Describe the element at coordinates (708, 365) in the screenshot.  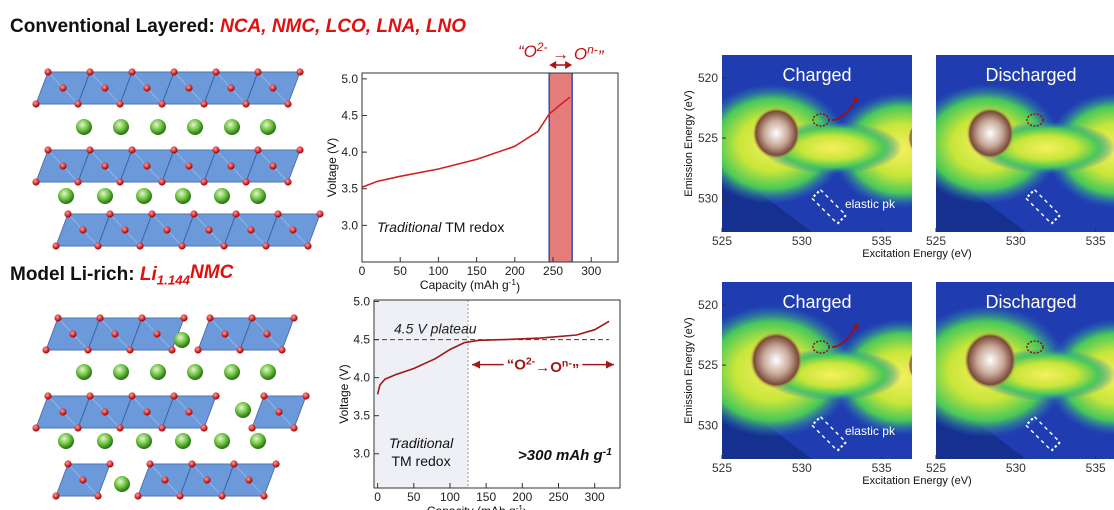
I see `y-tick-label: 525` at that location.